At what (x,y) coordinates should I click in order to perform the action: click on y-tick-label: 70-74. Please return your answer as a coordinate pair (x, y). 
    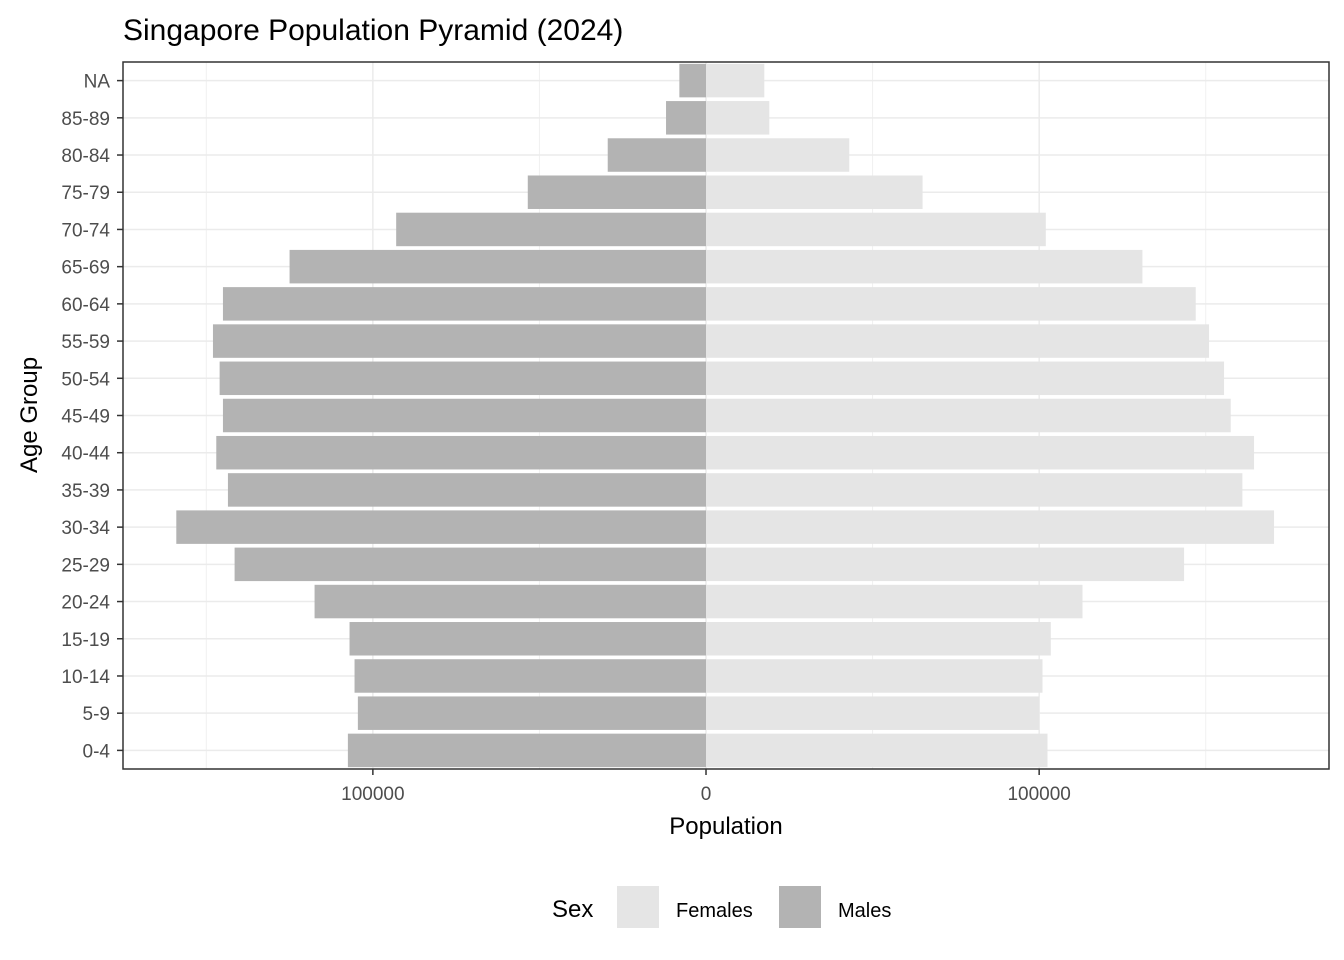
    Looking at the image, I should click on (85, 230).